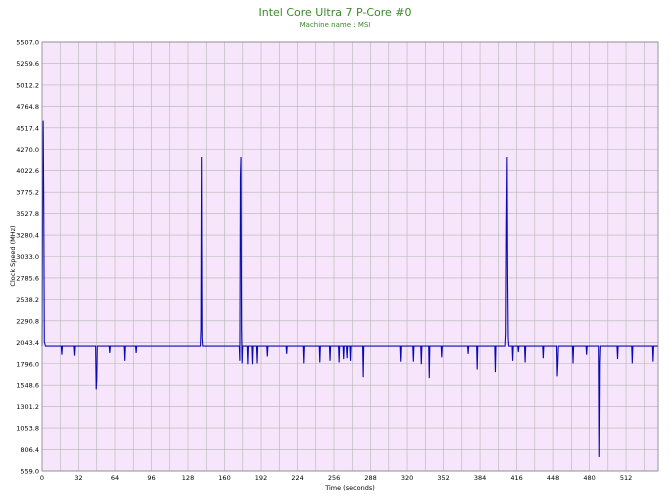 The height and width of the screenshot is (503, 670). Describe the element at coordinates (261, 478) in the screenshot. I see `x-tick-label: 192` at that location.